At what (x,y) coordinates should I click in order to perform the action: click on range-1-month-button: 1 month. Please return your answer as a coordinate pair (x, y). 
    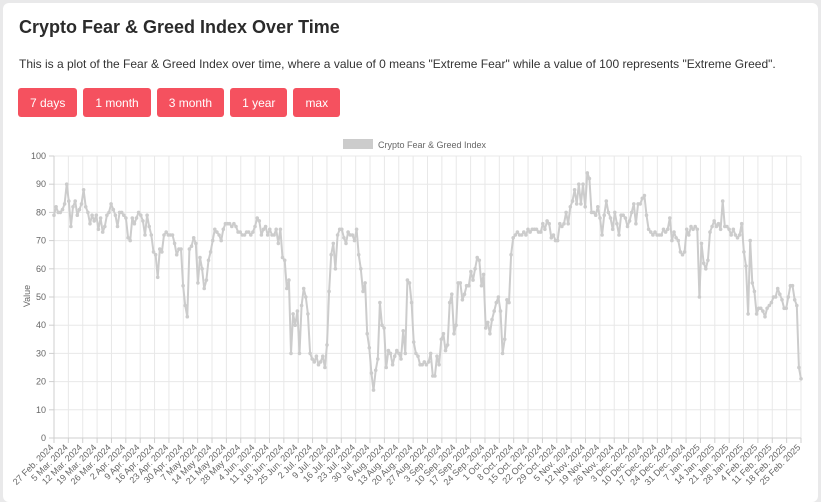
    Looking at the image, I should click on (117, 102).